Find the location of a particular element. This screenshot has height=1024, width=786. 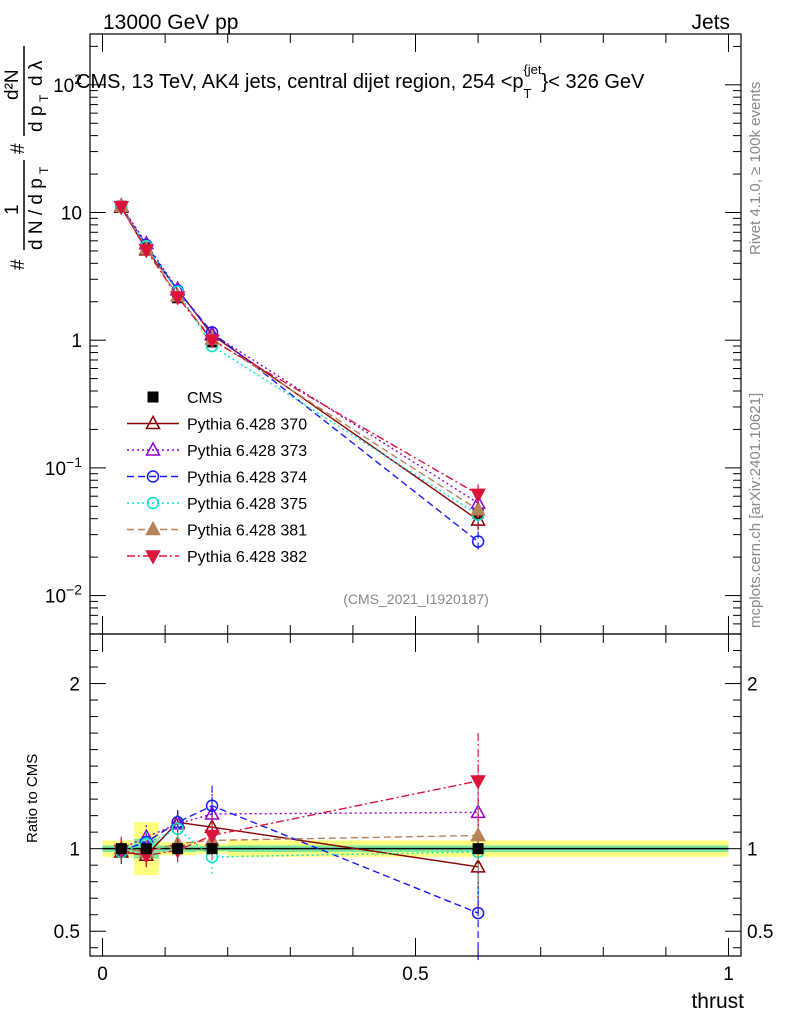

ratio-y-tick-label: 2 is located at coordinates (74, 685).